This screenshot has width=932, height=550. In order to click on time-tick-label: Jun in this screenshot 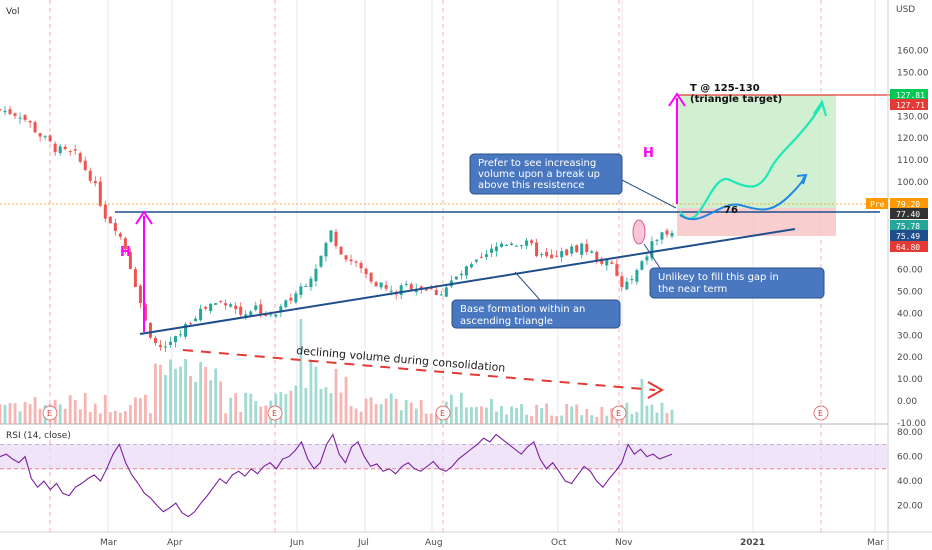, I will do `click(296, 543)`.